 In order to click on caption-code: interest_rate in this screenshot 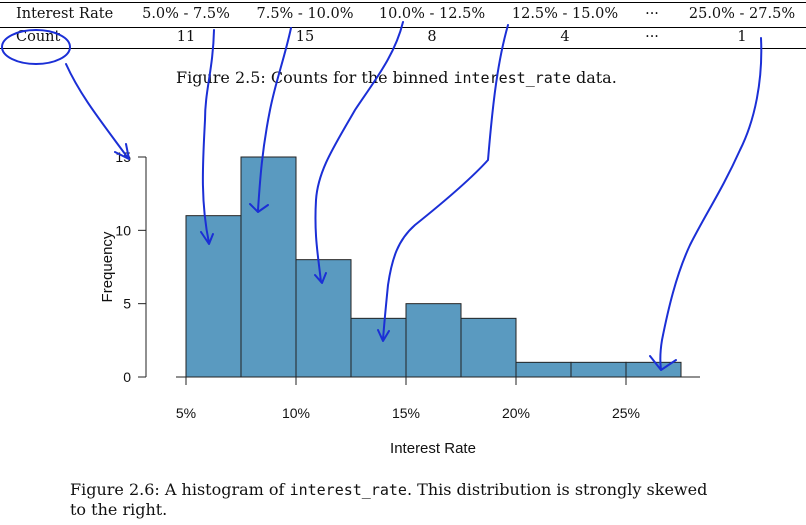, I will do `click(348, 490)`.